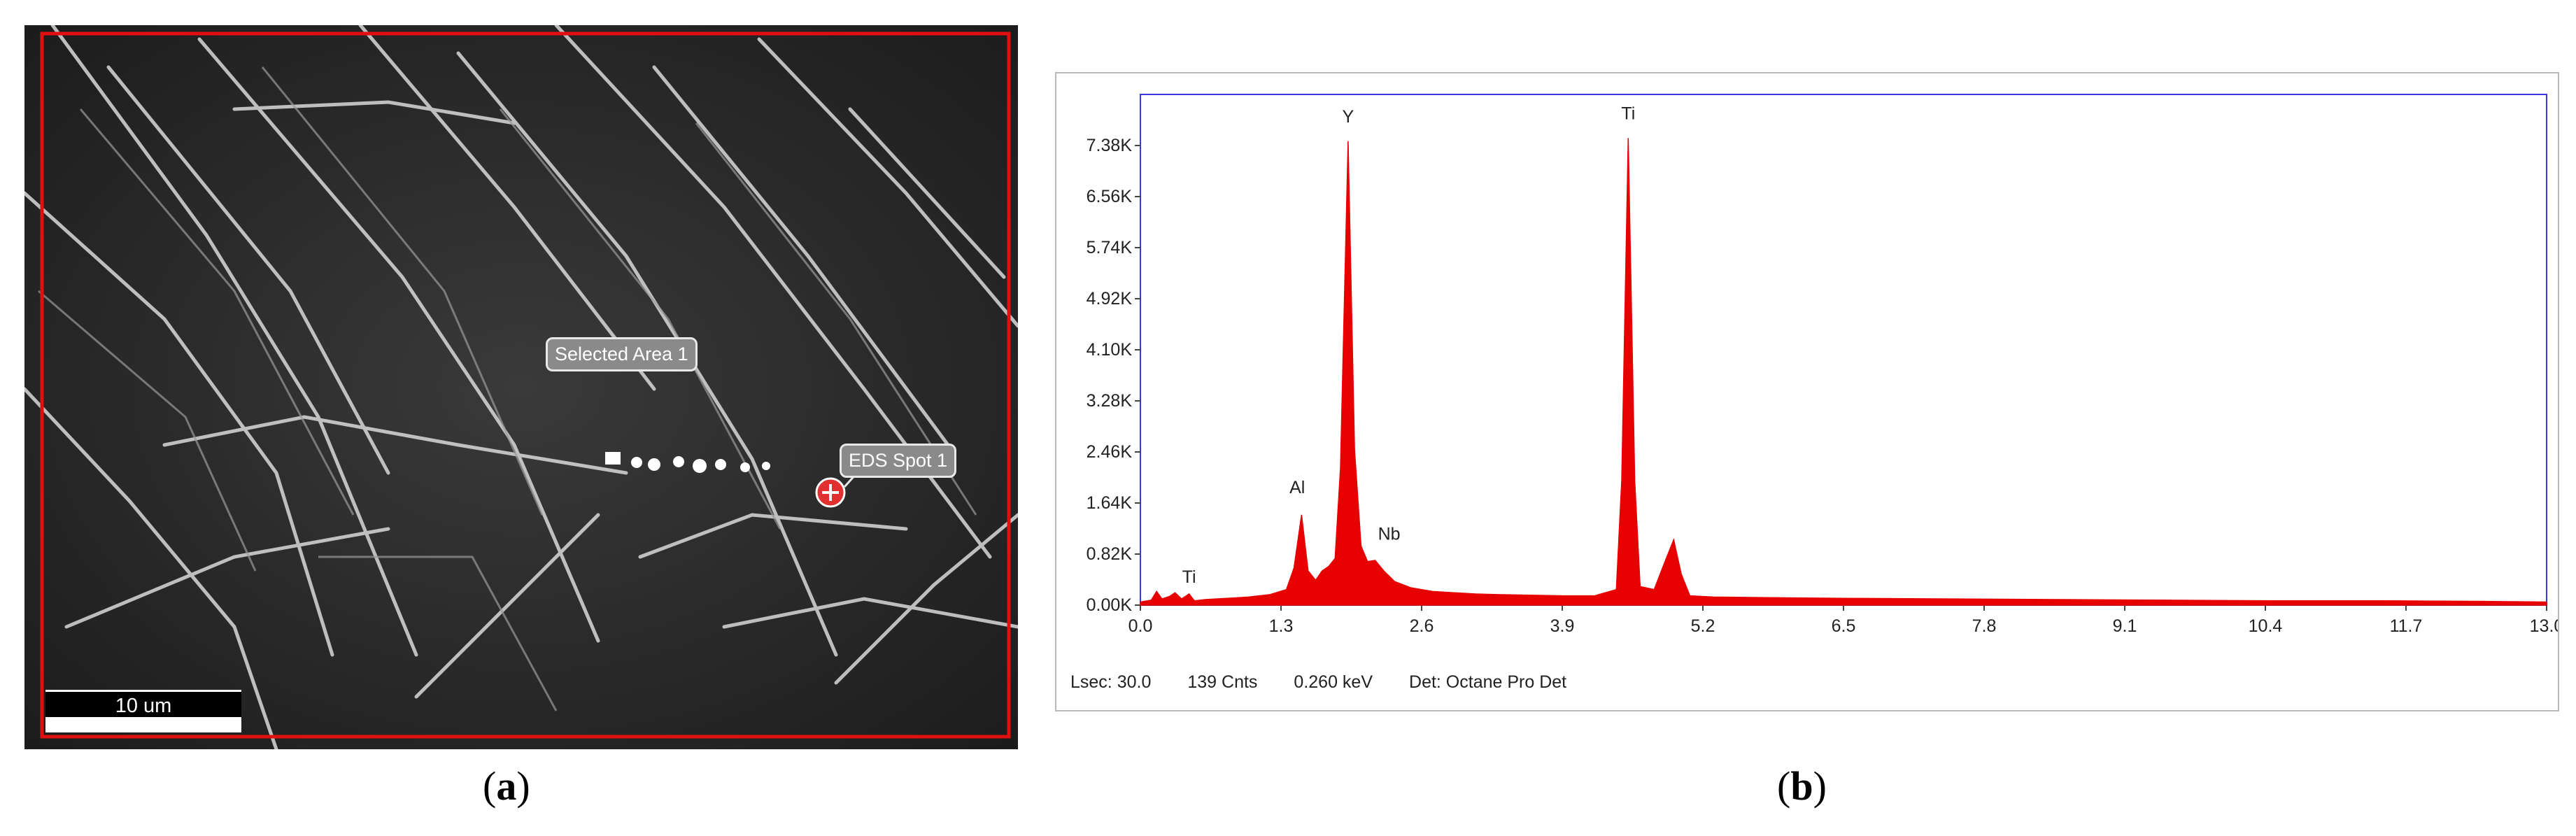  Describe the element at coordinates (830, 492) in the screenshot. I see `eds-spot-marker` at that location.